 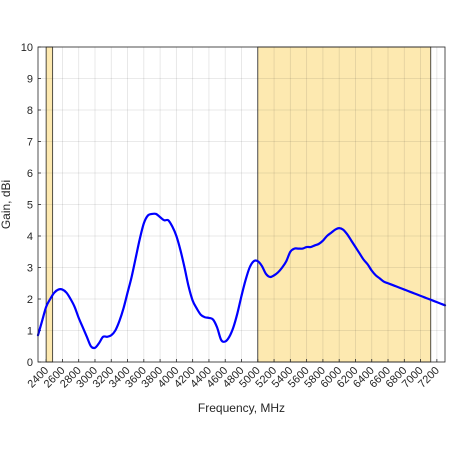 What do you see at coordinates (30, 80) in the screenshot?
I see `y-tick-label: 9` at bounding box center [30, 80].